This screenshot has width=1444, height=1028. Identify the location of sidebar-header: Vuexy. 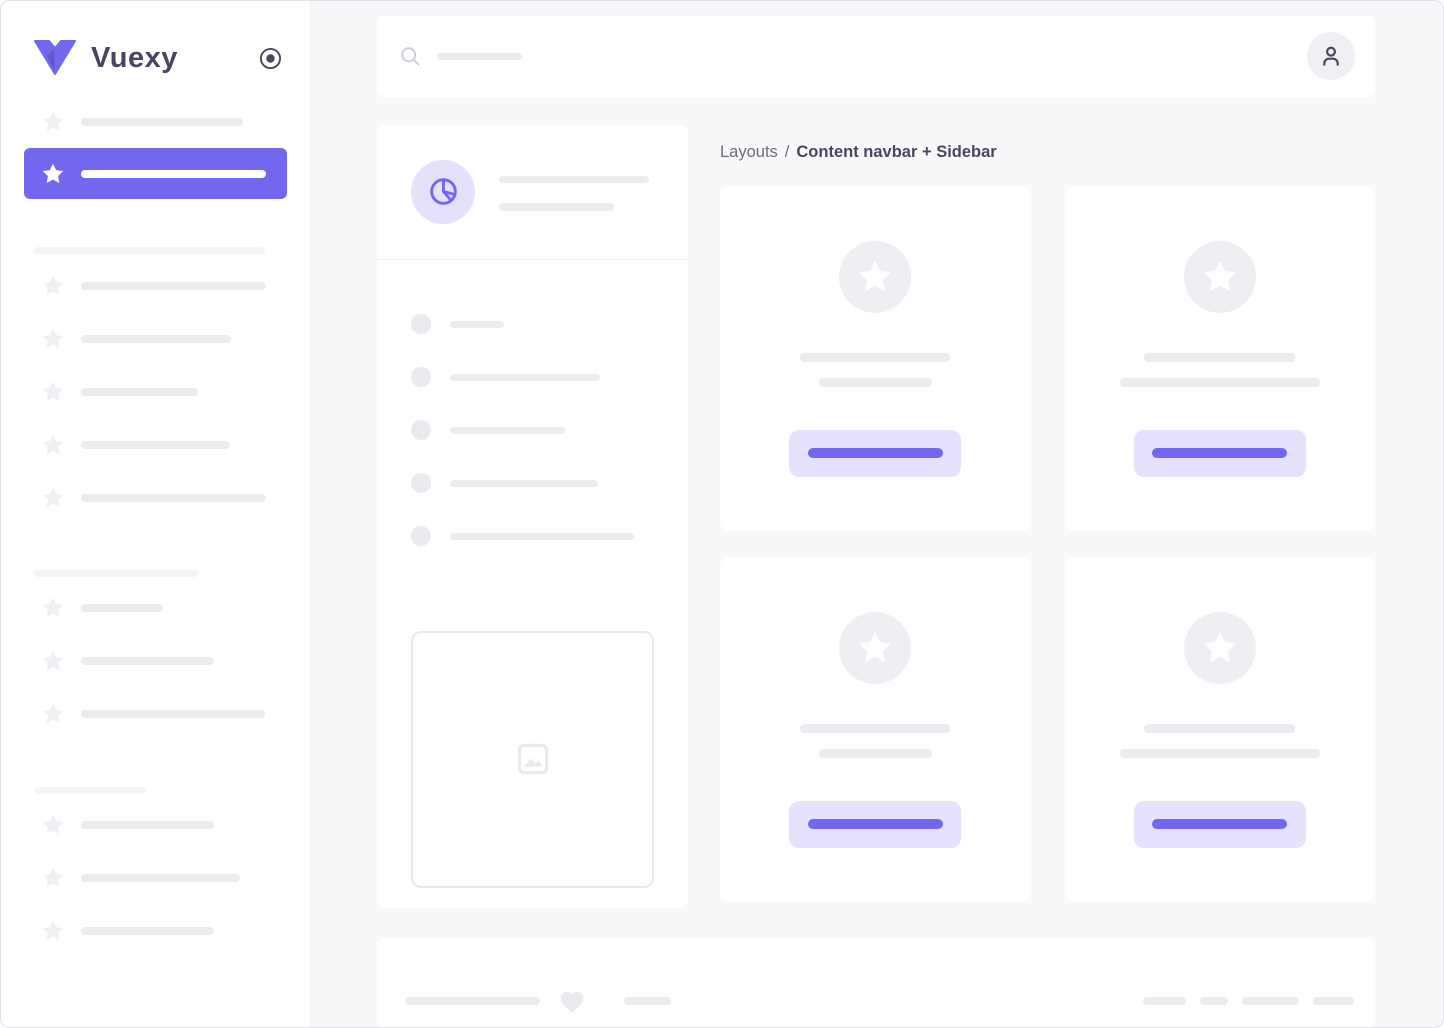
(155, 58).